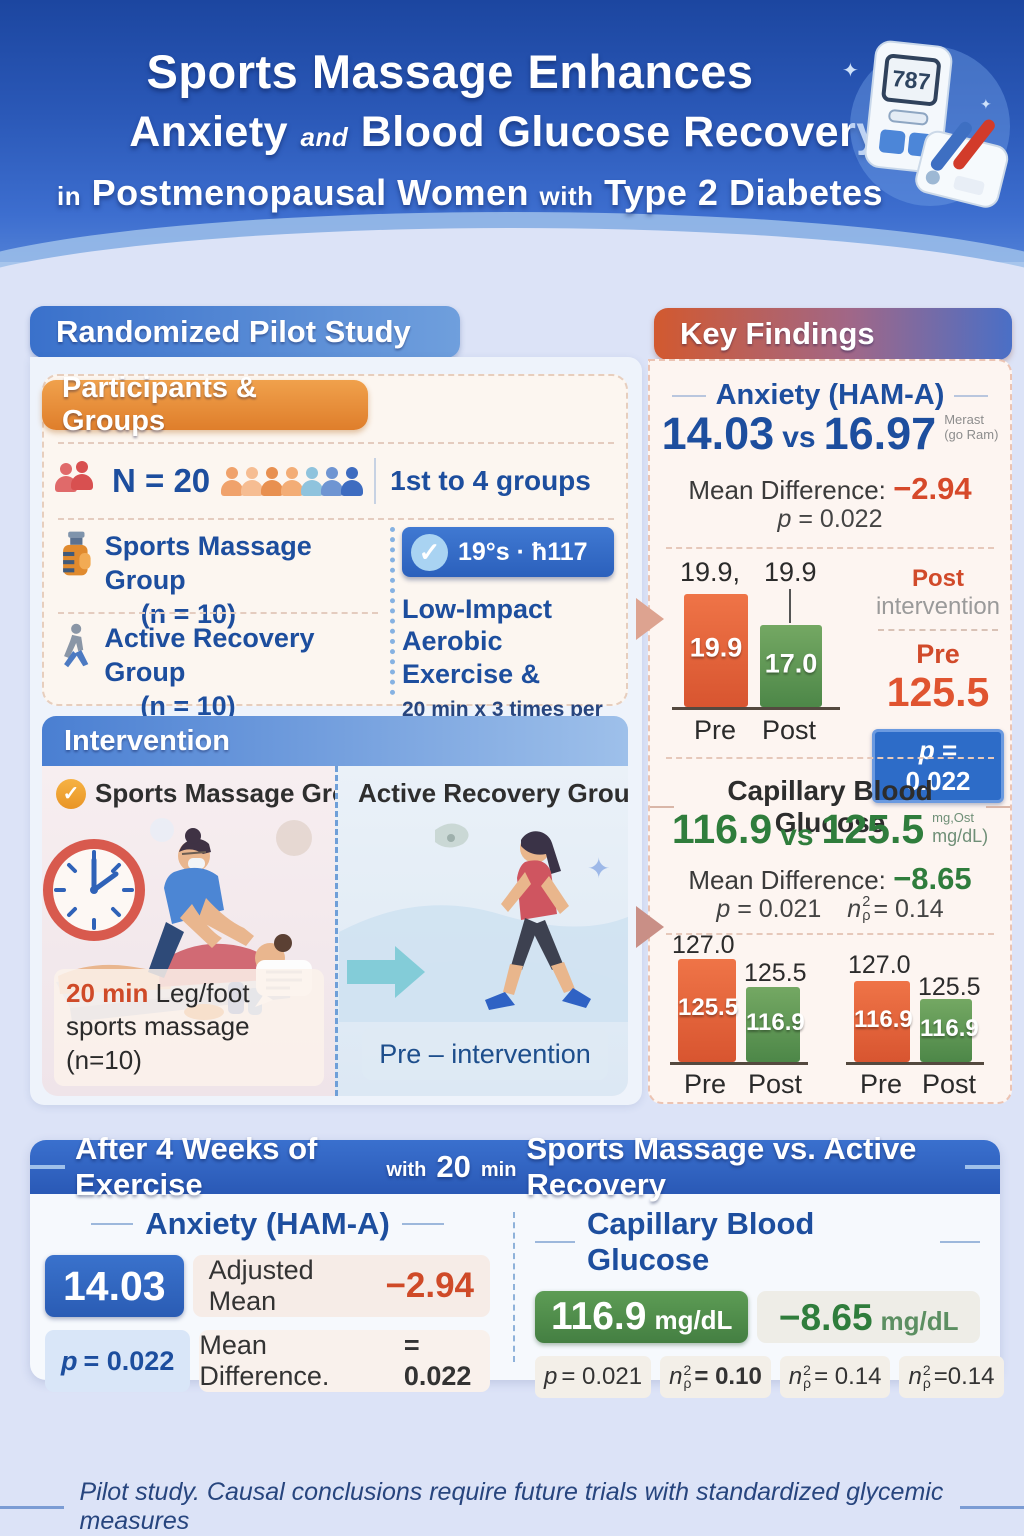  What do you see at coordinates (158, 1026) in the screenshot?
I see `massage-caption-text: Leg/foot sports massage (n=10)` at bounding box center [158, 1026].